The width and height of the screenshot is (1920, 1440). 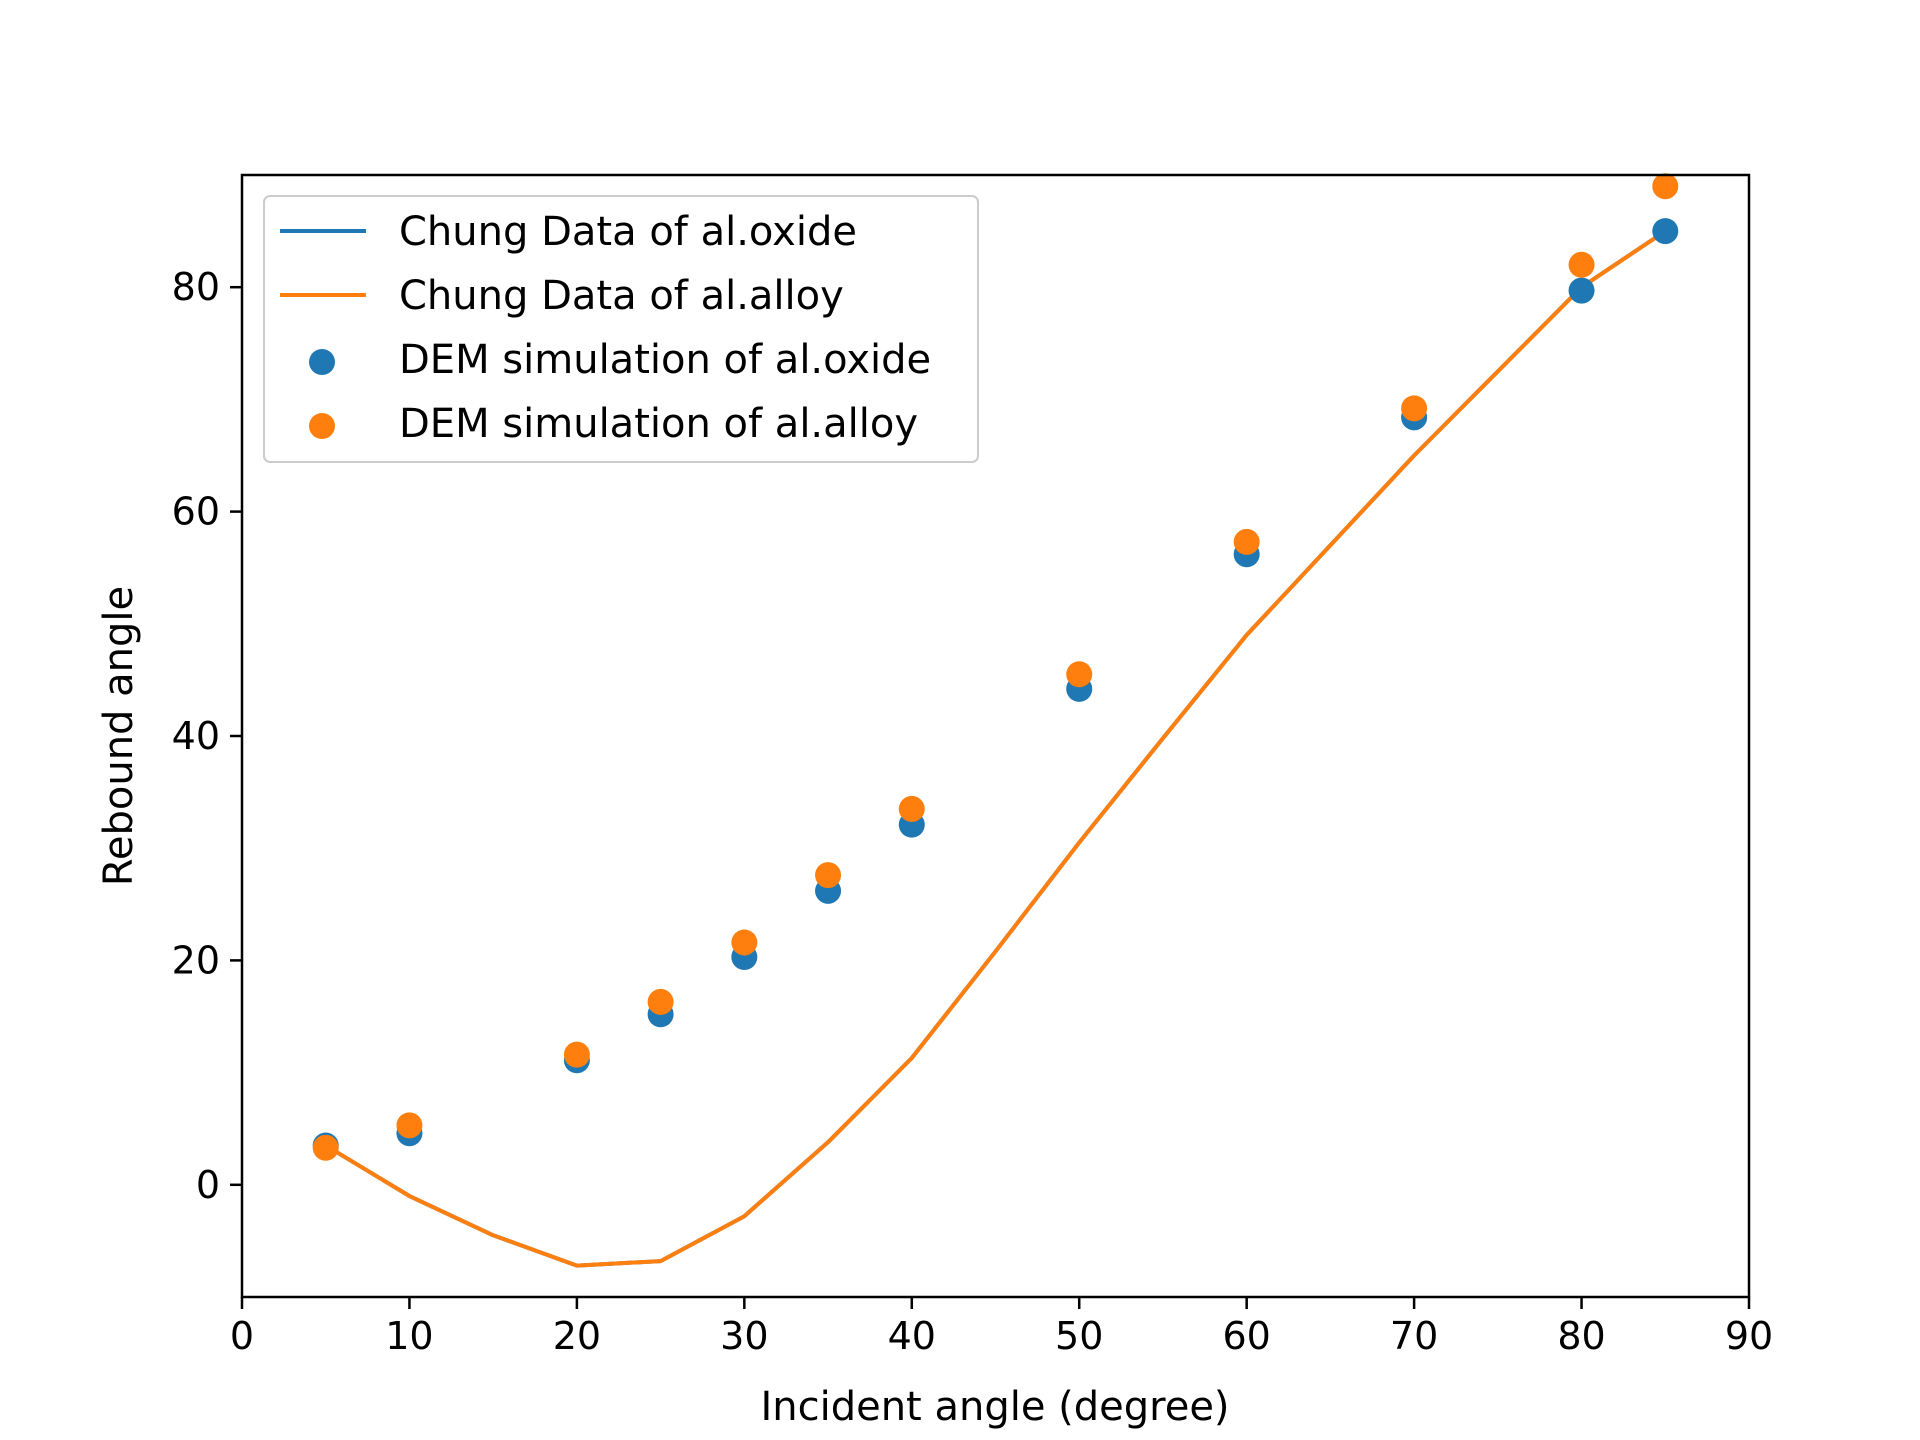 I want to click on legend-label-alloy-dem: DEM simulation of al.alloy, so click(x=658, y=424).